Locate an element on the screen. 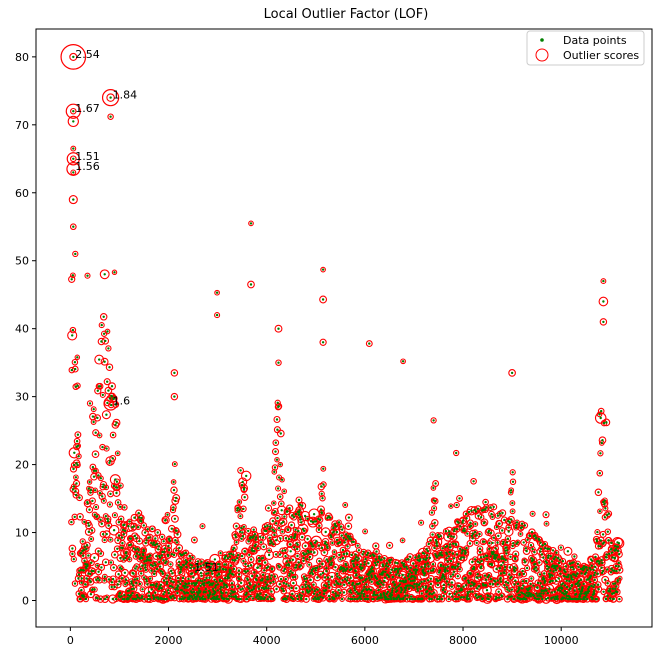 Image resolution: width=657 pixels, height=658 pixels. y-tick-label: 80 is located at coordinates (22, 57).